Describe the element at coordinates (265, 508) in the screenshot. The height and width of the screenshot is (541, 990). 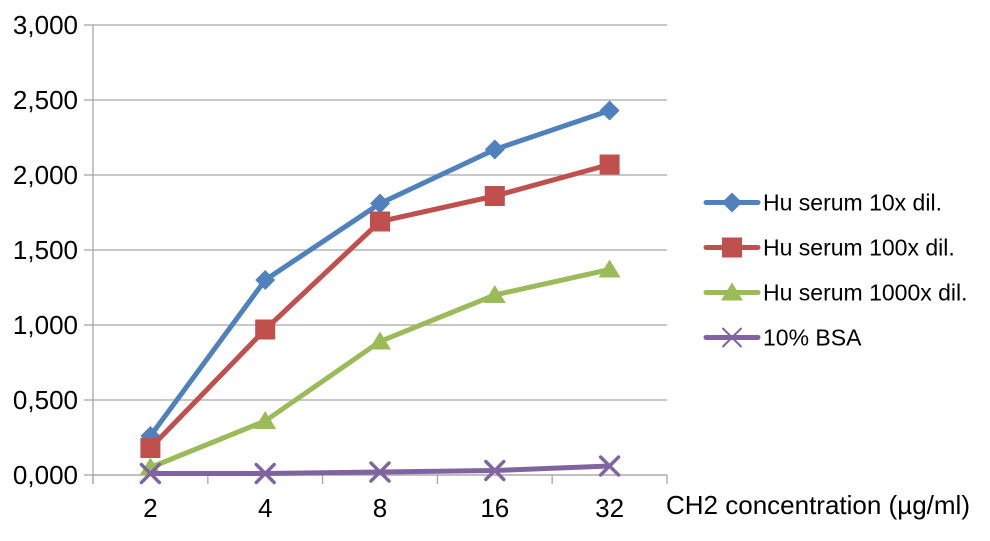
I see `x-tick-label: 4` at that location.